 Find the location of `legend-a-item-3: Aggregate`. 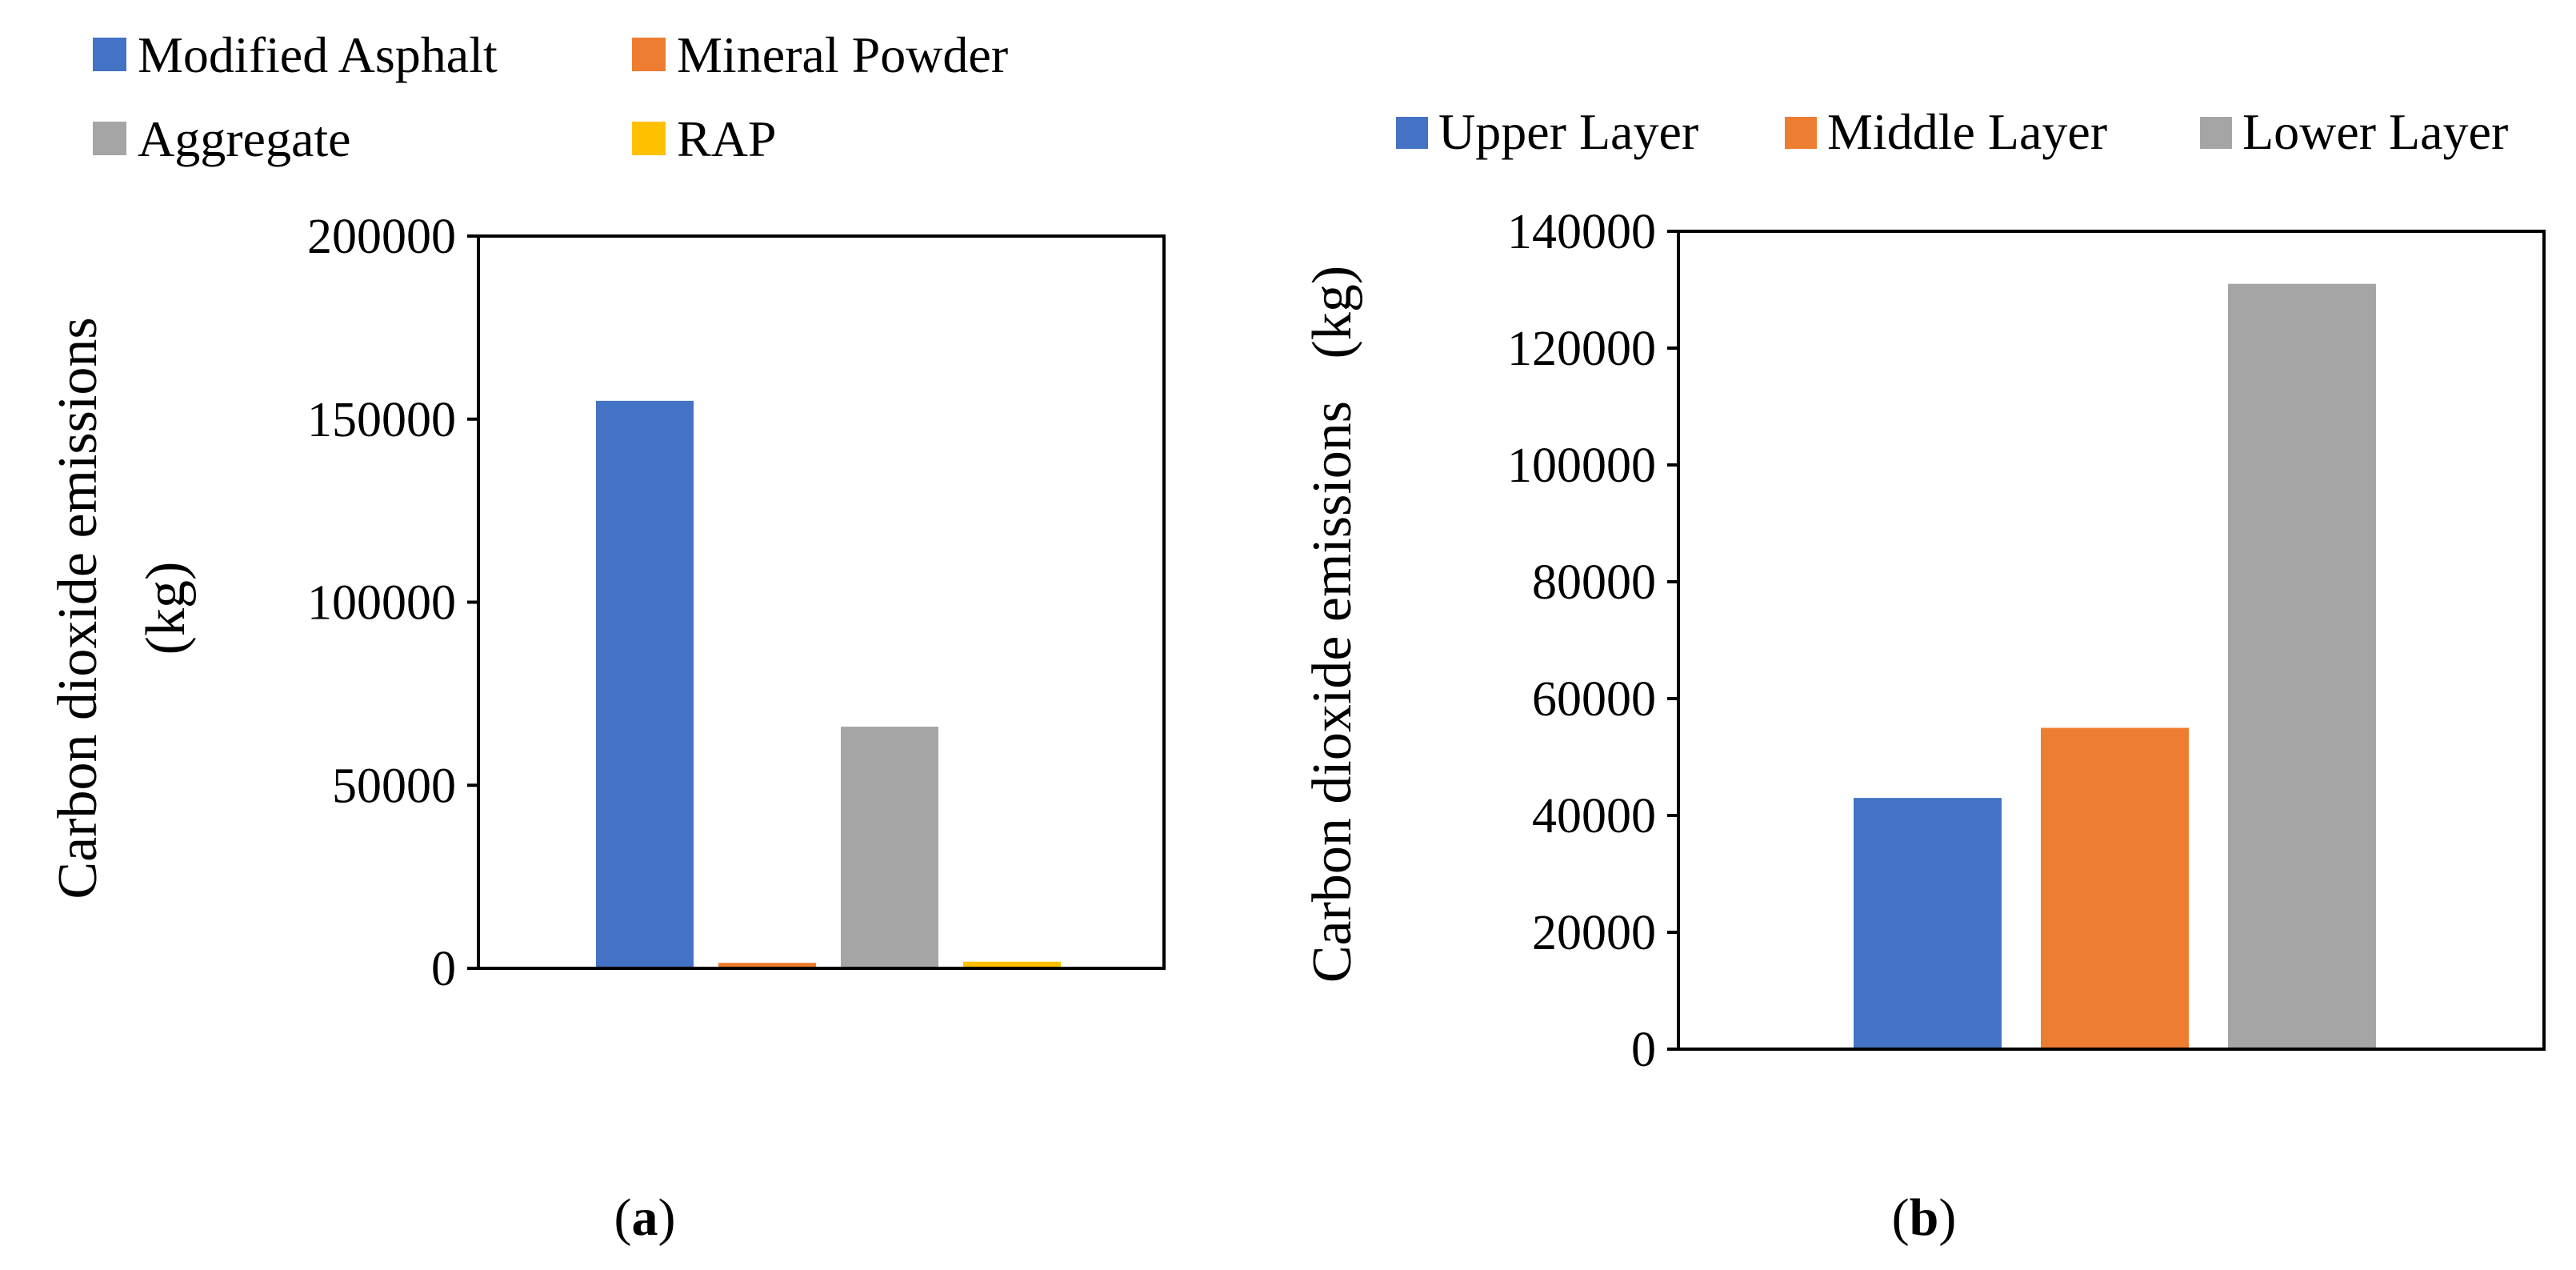

legend-a-item-3: Aggregate is located at coordinates (222, 138).